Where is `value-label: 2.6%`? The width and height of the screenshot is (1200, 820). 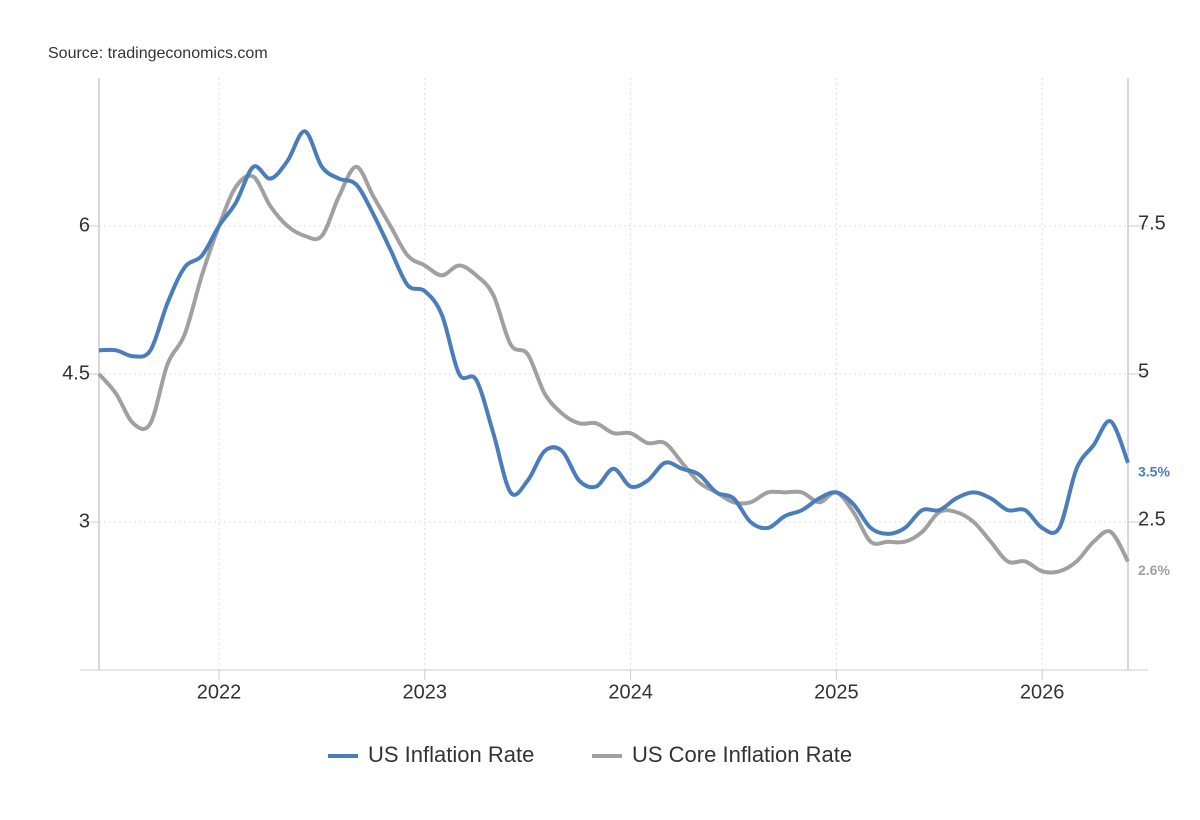 value-label: 2.6% is located at coordinates (1154, 570).